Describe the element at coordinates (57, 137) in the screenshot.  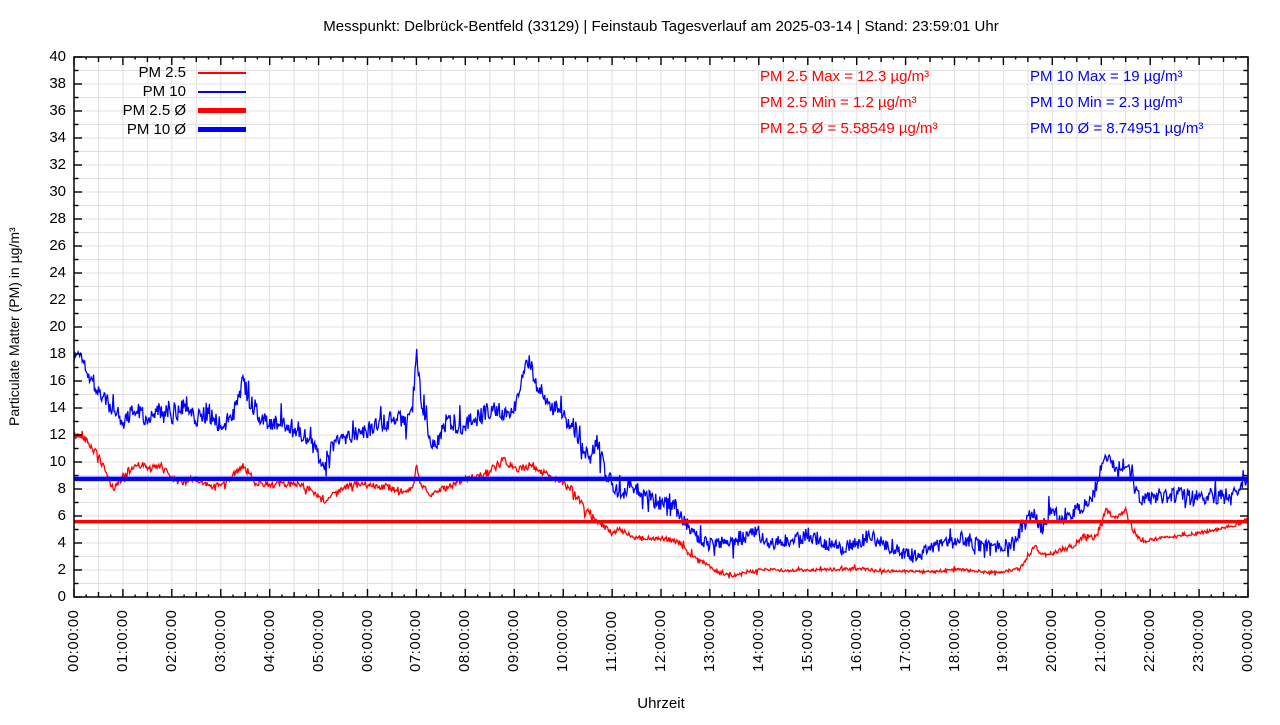
I see `y-tick-label: 34` at that location.